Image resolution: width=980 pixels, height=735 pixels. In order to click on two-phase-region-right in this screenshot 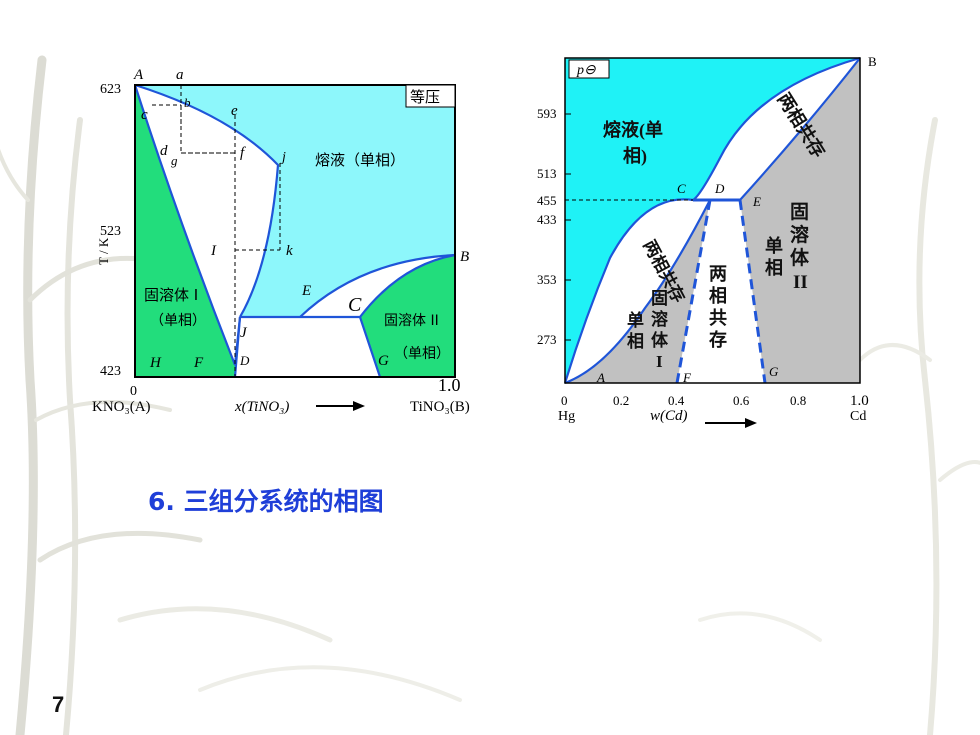, I will do `click(377, 286)`.